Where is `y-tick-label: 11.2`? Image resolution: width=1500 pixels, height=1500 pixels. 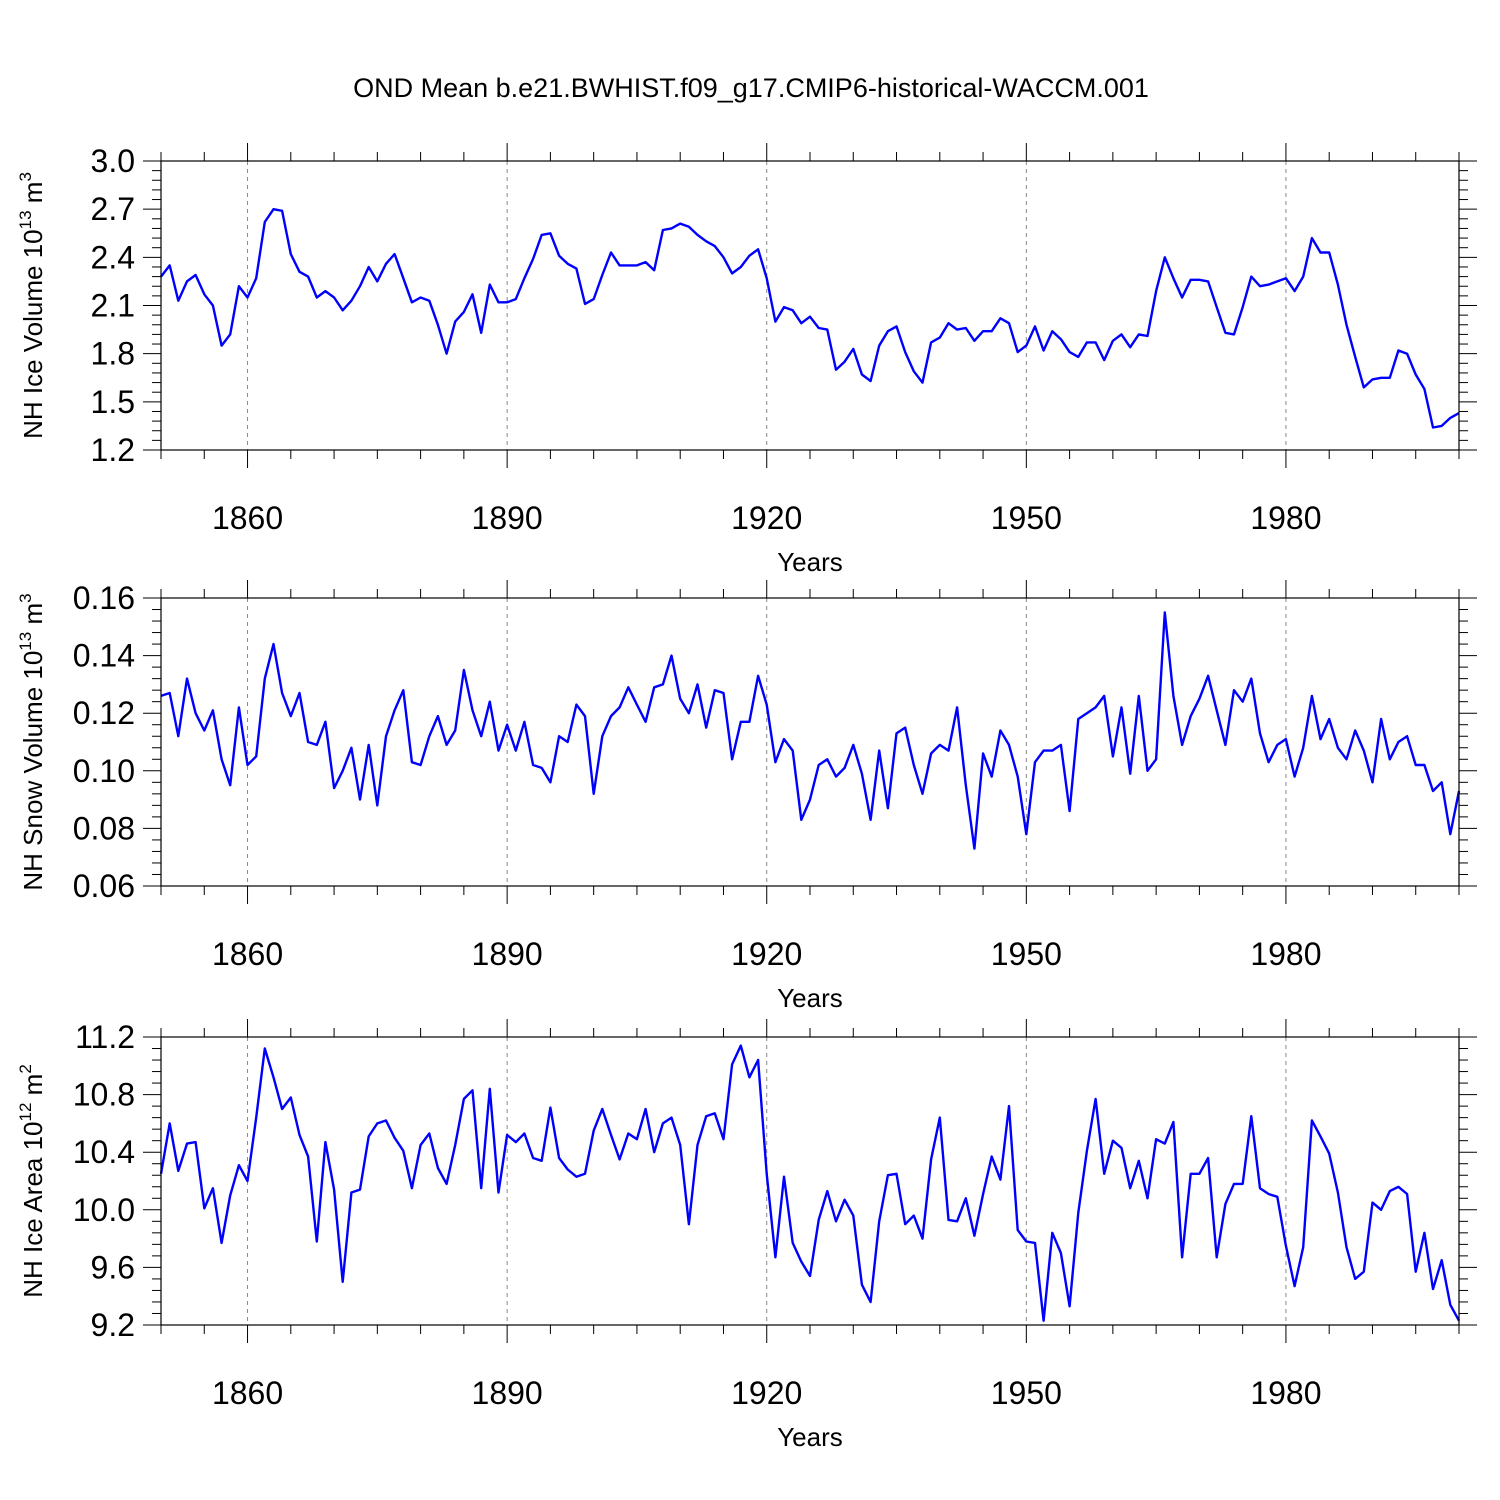 y-tick-label: 11.2 is located at coordinates (105, 1037).